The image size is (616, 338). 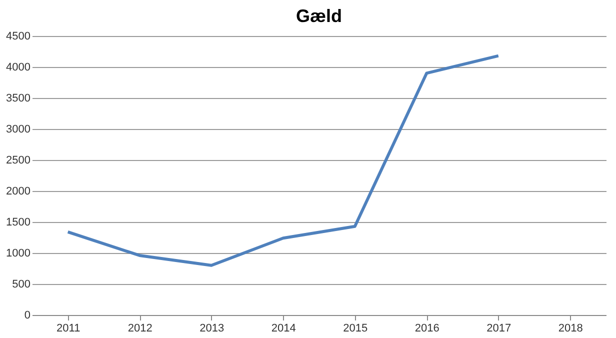 I want to click on chart-title: Gæld, so click(x=319, y=16).